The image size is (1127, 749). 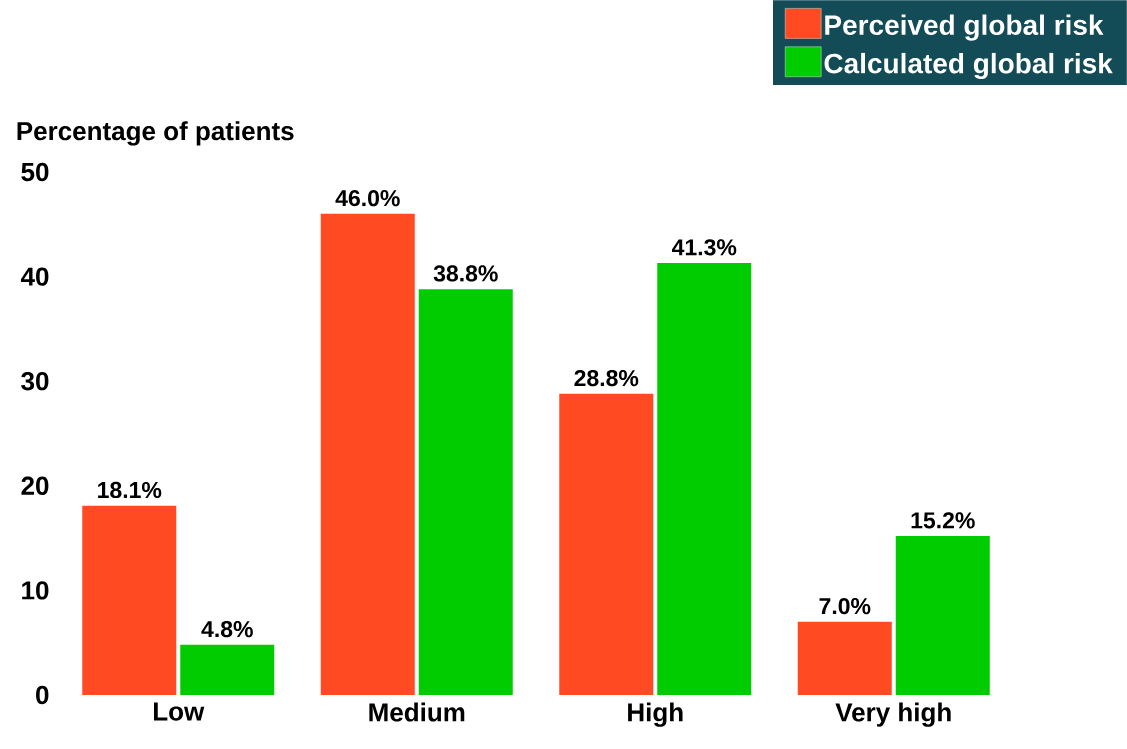 I want to click on y-tick-label: 0, so click(x=42, y=695).